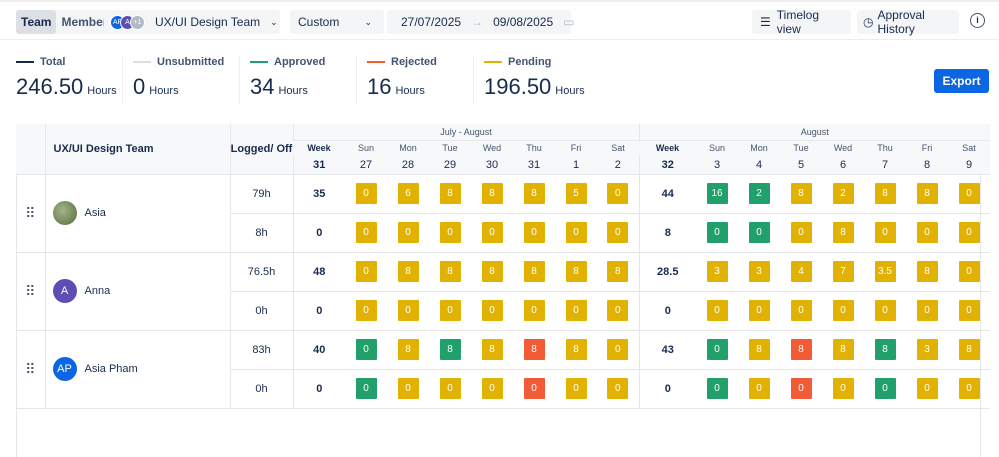  Describe the element at coordinates (192, 22) in the screenshot. I see `team-select: AP A +1 UX/UI Design Team ⌄` at that location.